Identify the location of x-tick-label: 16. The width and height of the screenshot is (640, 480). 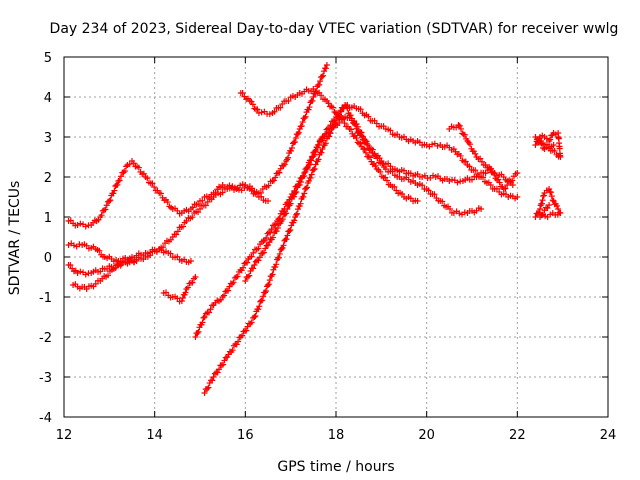
(245, 435).